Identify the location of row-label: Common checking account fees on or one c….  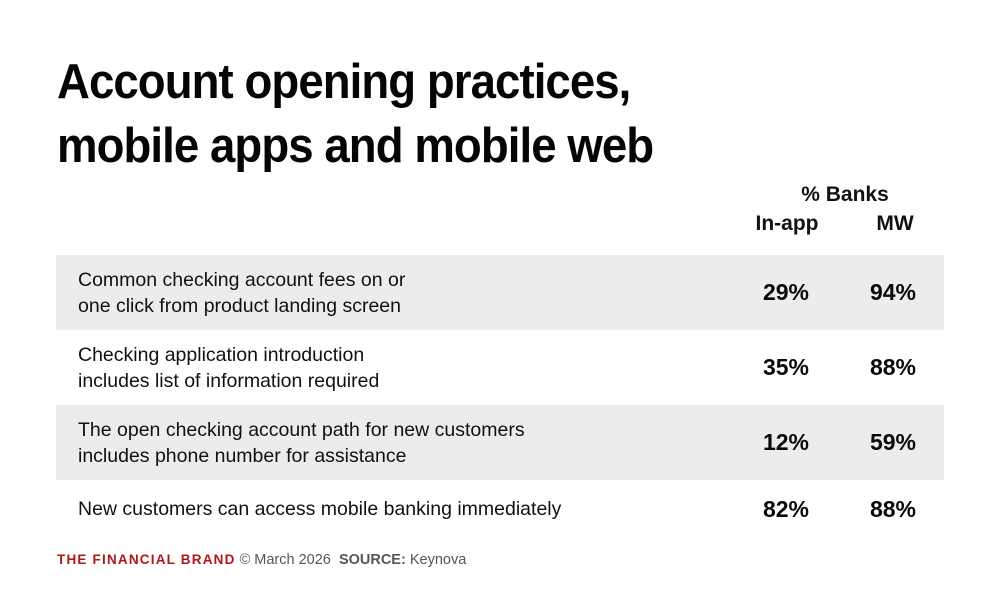
(242, 292).